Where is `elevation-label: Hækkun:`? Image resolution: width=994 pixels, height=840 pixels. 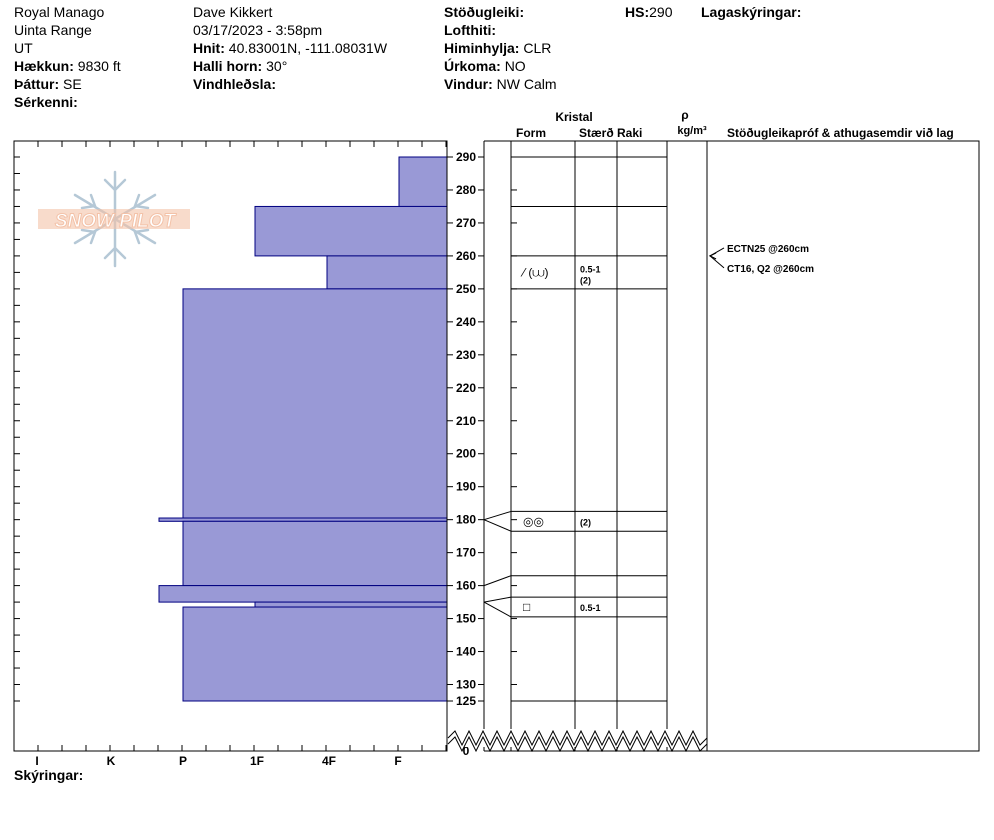 elevation-label: Hækkun: is located at coordinates (44, 66).